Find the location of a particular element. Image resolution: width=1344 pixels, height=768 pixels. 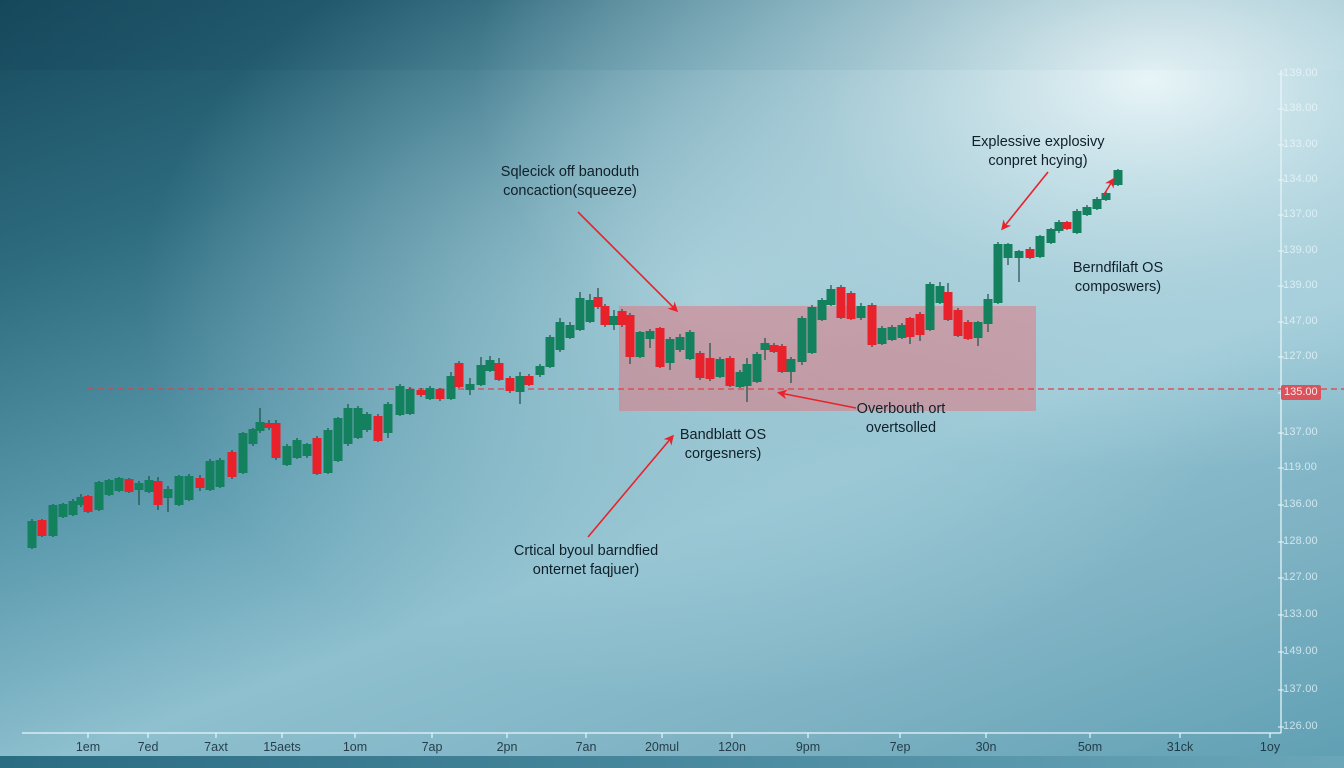

x-tick-label: 7ed is located at coordinates (148, 747).